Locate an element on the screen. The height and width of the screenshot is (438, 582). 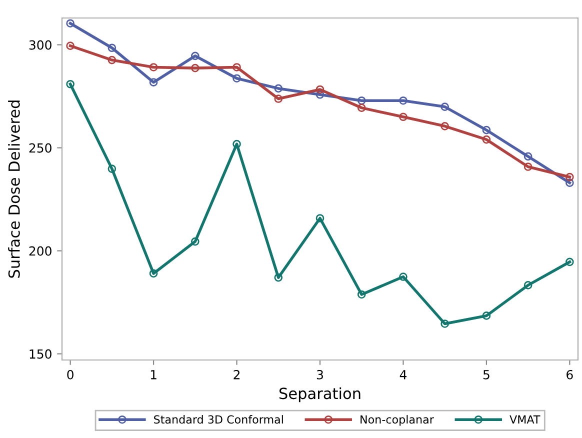
x-tick-label: 3 is located at coordinates (319, 375).